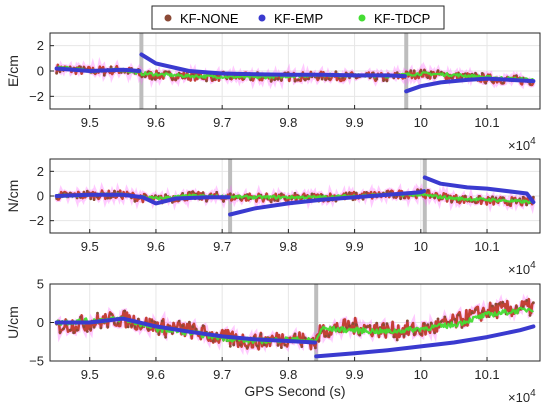 Image resolution: width=550 pixels, height=414 pixels. What do you see at coordinates (40, 171) in the screenshot?
I see `y-tick-label: 2` at bounding box center [40, 171].